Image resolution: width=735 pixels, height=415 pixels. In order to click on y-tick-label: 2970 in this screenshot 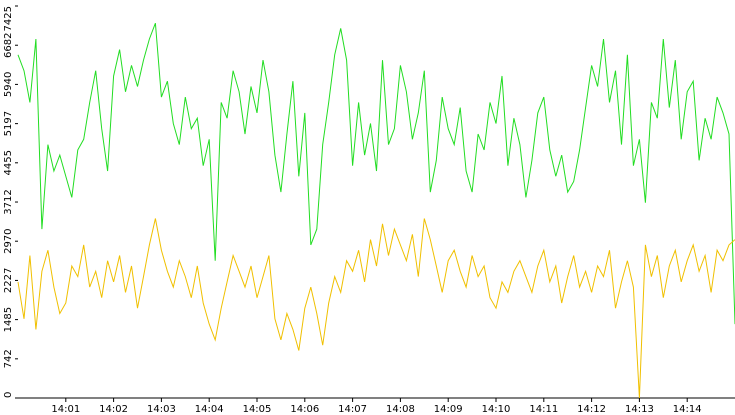, I will do `click(8, 240)`.